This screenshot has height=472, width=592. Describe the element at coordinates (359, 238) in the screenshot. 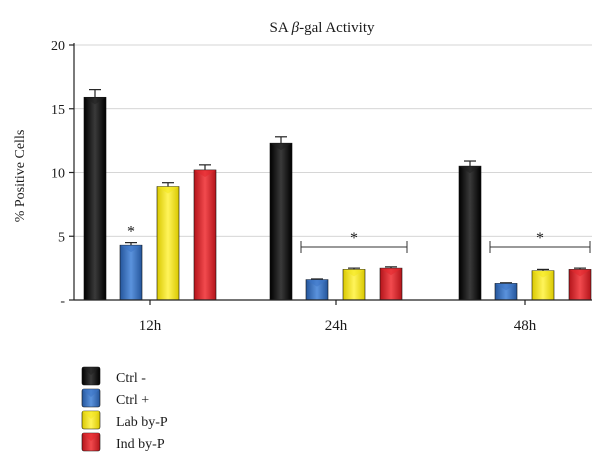

I see `annotations: * * *` at that location.